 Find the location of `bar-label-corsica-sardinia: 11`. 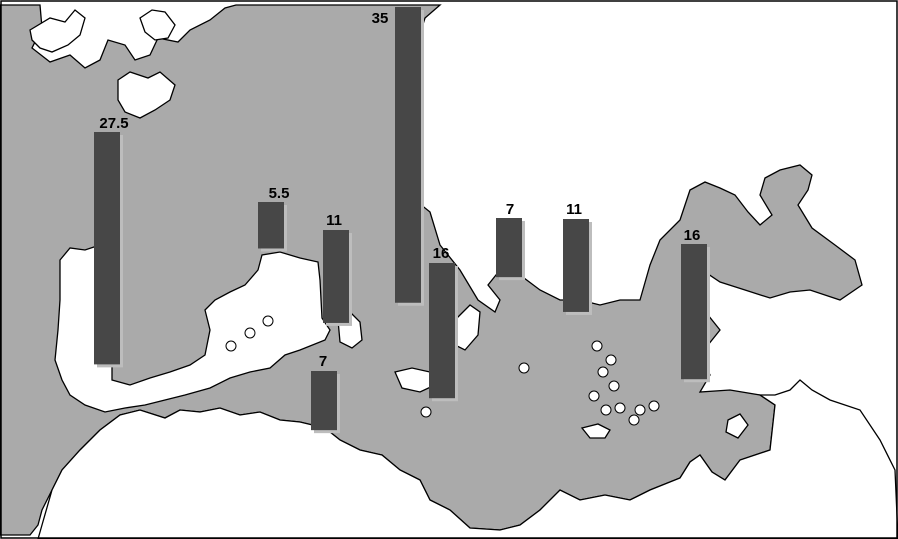

bar-label-corsica-sardinia: 11 is located at coordinates (334, 220).